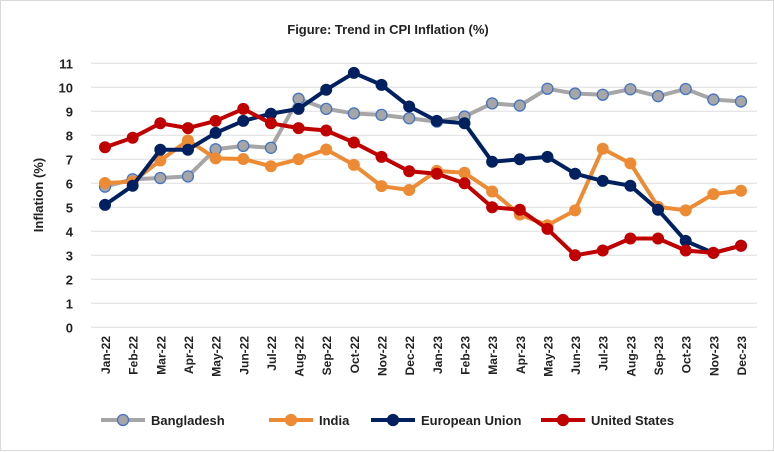  Describe the element at coordinates (188, 420) in the screenshot. I see `legend-label: Bangladesh` at that location.